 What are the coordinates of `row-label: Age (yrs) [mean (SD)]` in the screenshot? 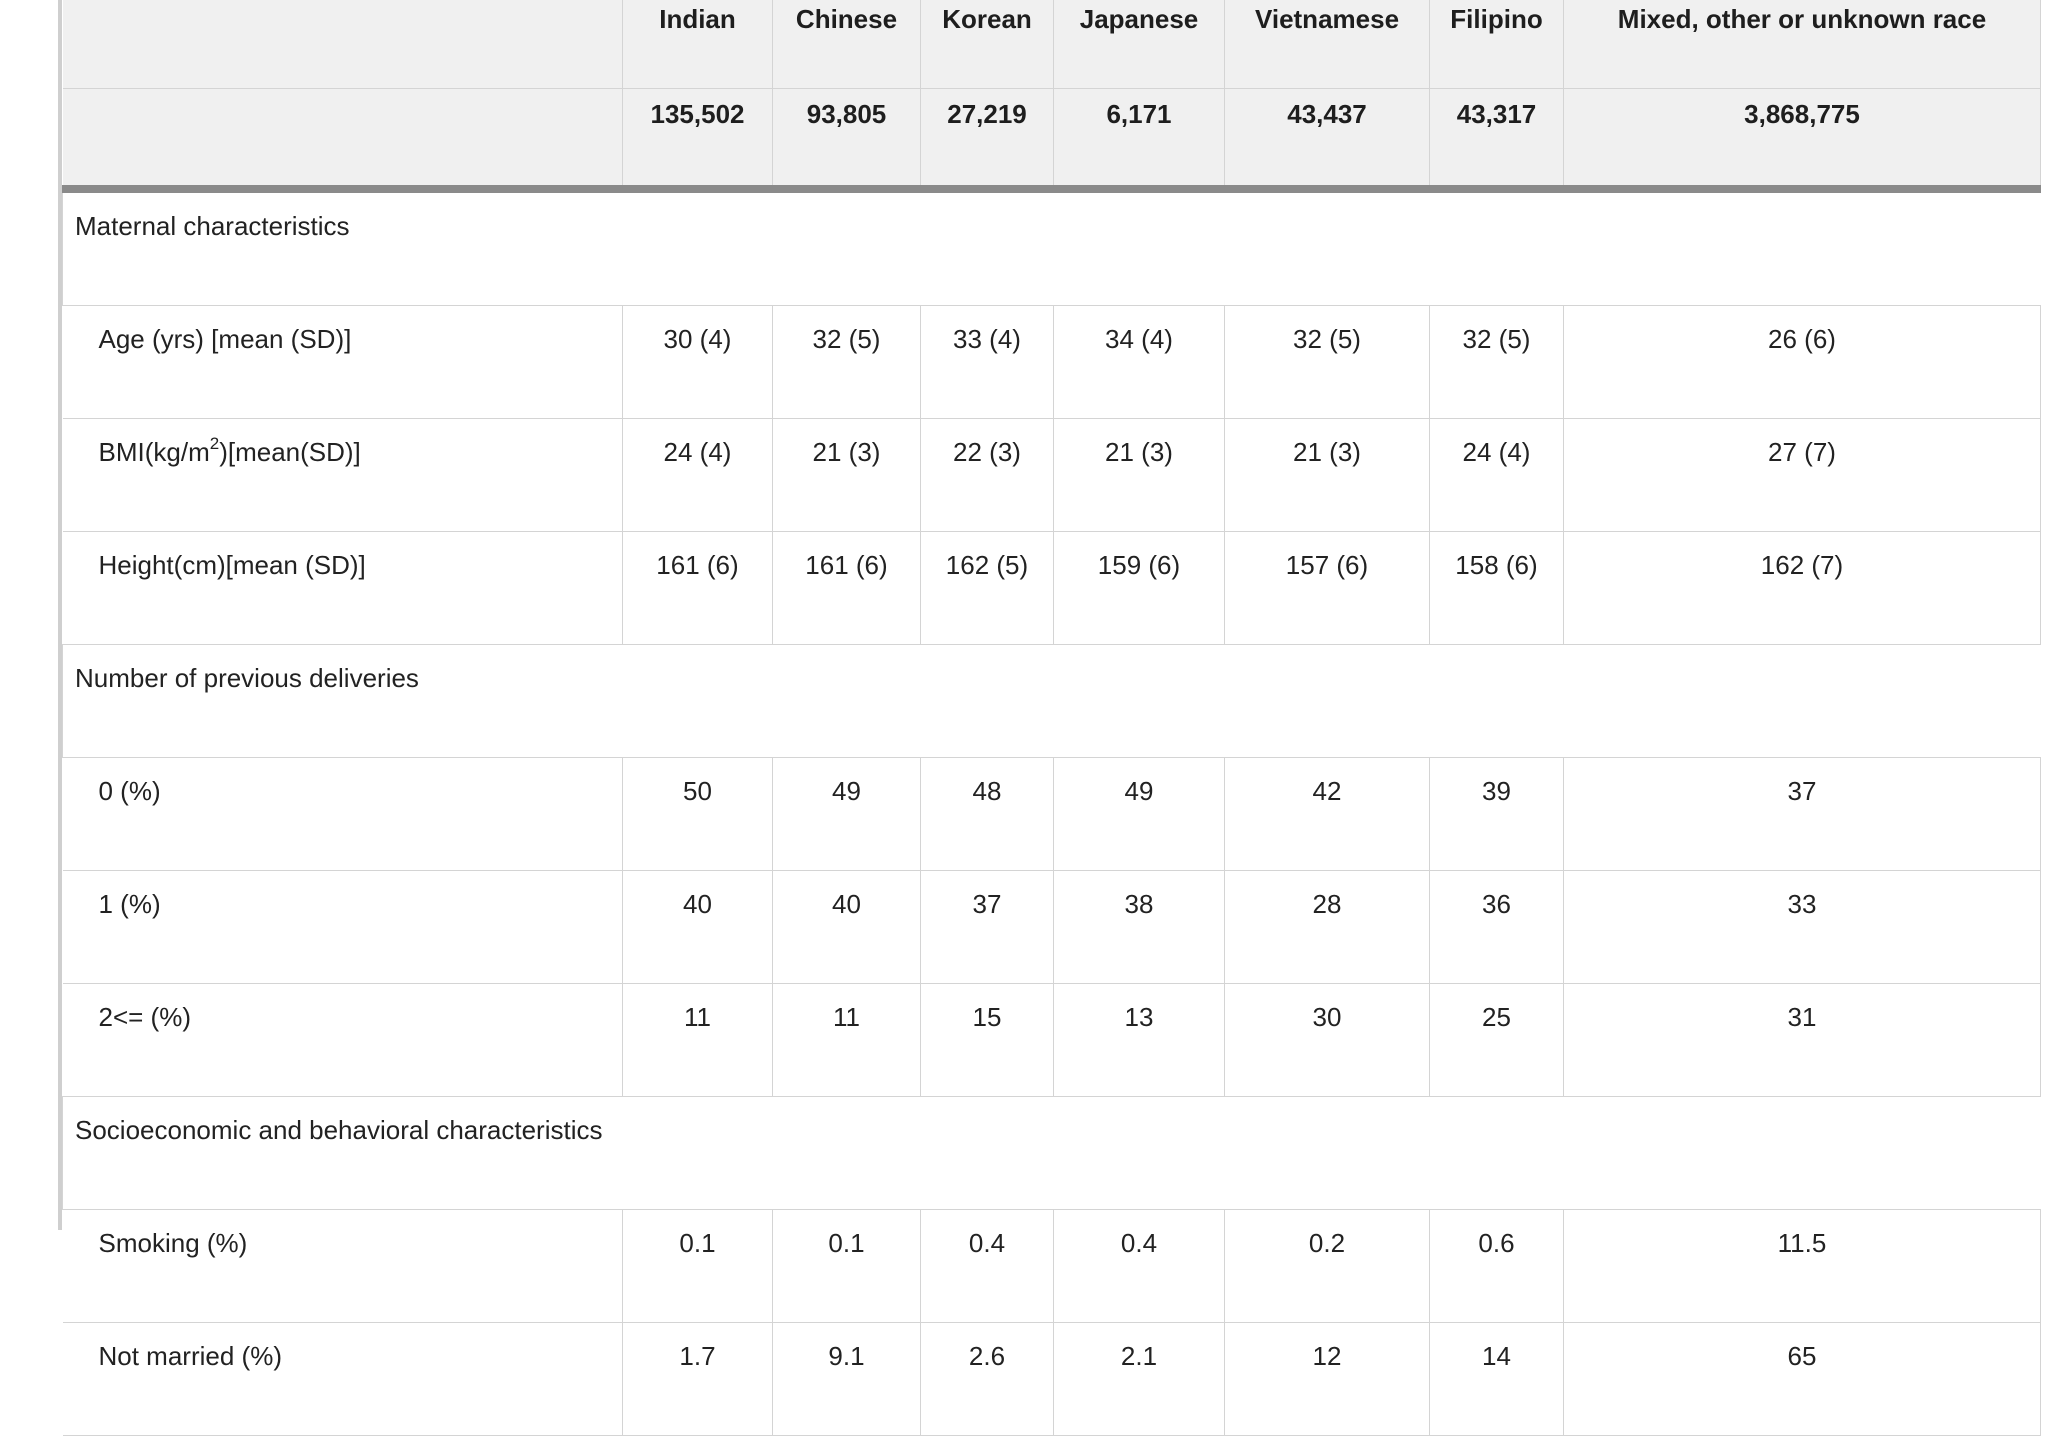 It's located at (342, 362).